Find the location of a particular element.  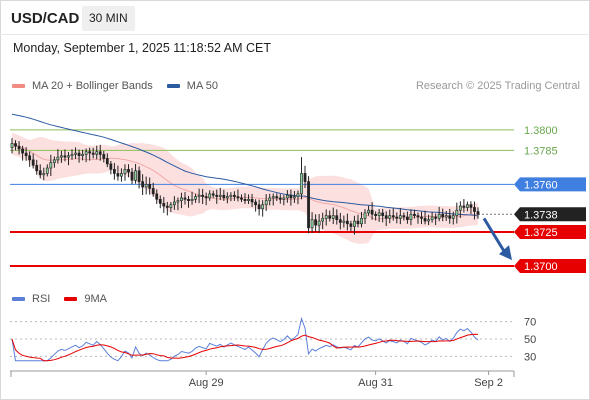

rsi-tick-label: 50 is located at coordinates (530, 340).